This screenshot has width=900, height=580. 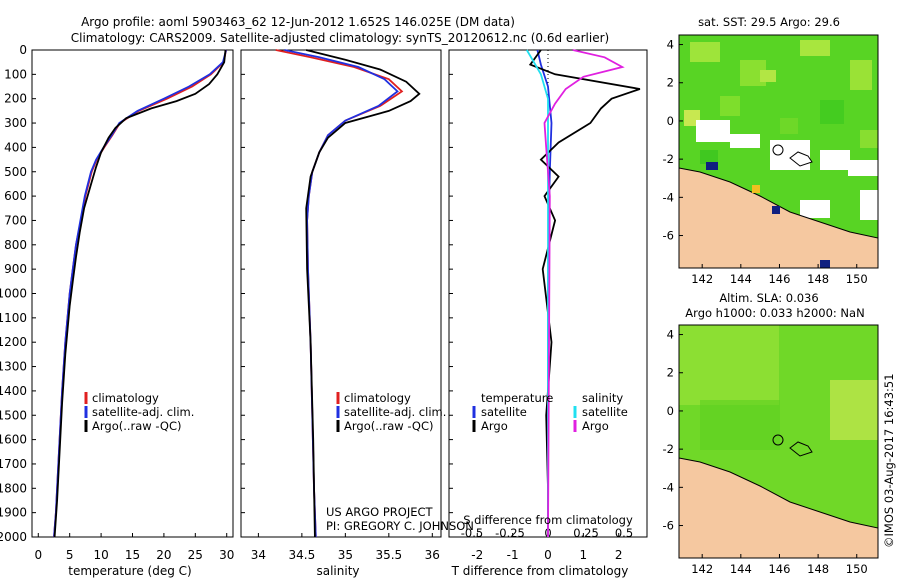 I want to click on x-tick-label: 35.5, so click(x=388, y=555).